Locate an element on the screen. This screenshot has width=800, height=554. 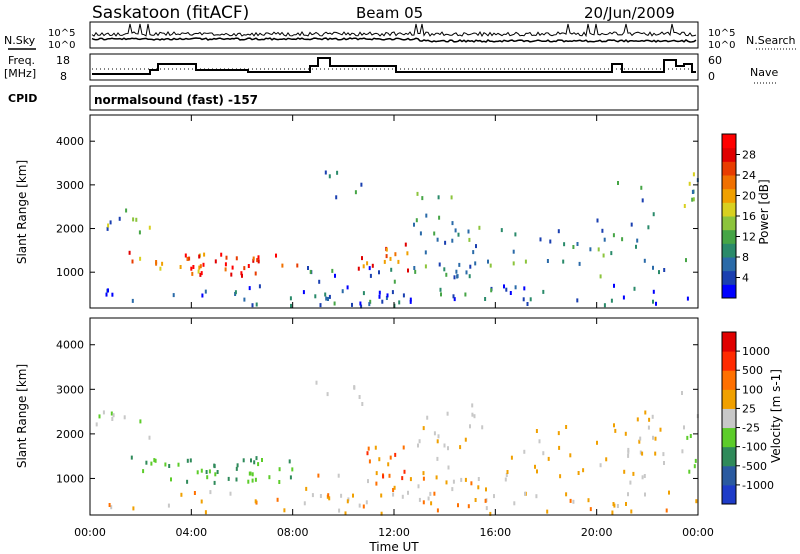
y-tick-label: 4000 is located at coordinates (70, 141).